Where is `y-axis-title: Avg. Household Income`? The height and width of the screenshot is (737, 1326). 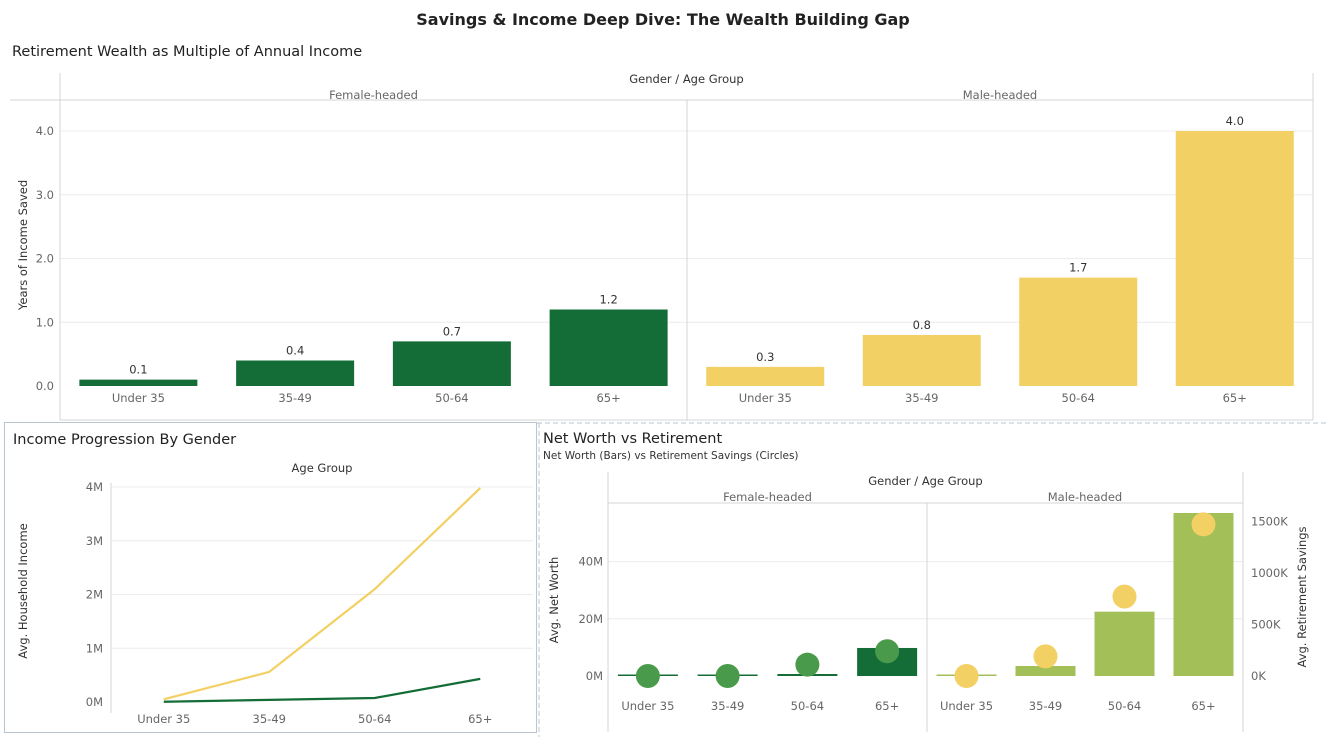
y-axis-title: Avg. Household Income is located at coordinates (23, 590).